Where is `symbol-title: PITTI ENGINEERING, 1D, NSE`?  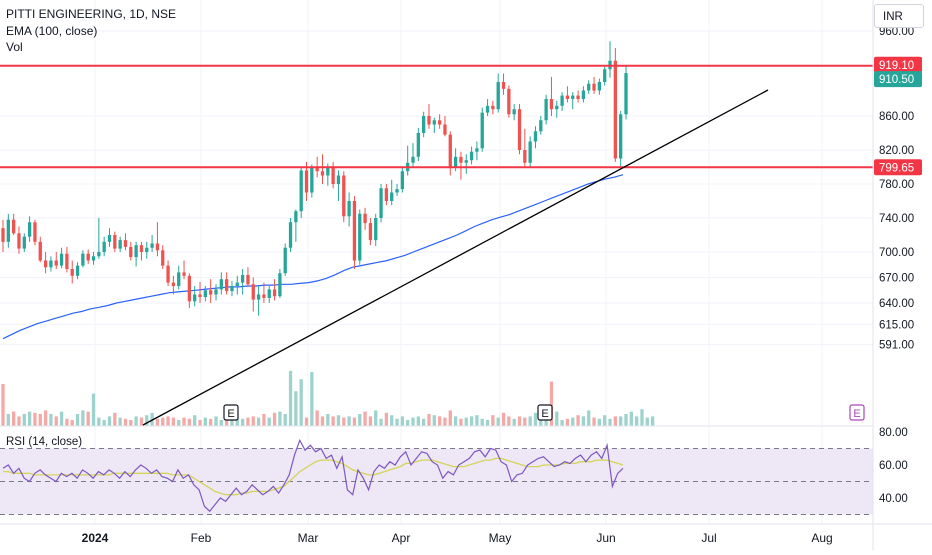 symbol-title: PITTI ENGINEERING, 1D, NSE is located at coordinates (91, 14).